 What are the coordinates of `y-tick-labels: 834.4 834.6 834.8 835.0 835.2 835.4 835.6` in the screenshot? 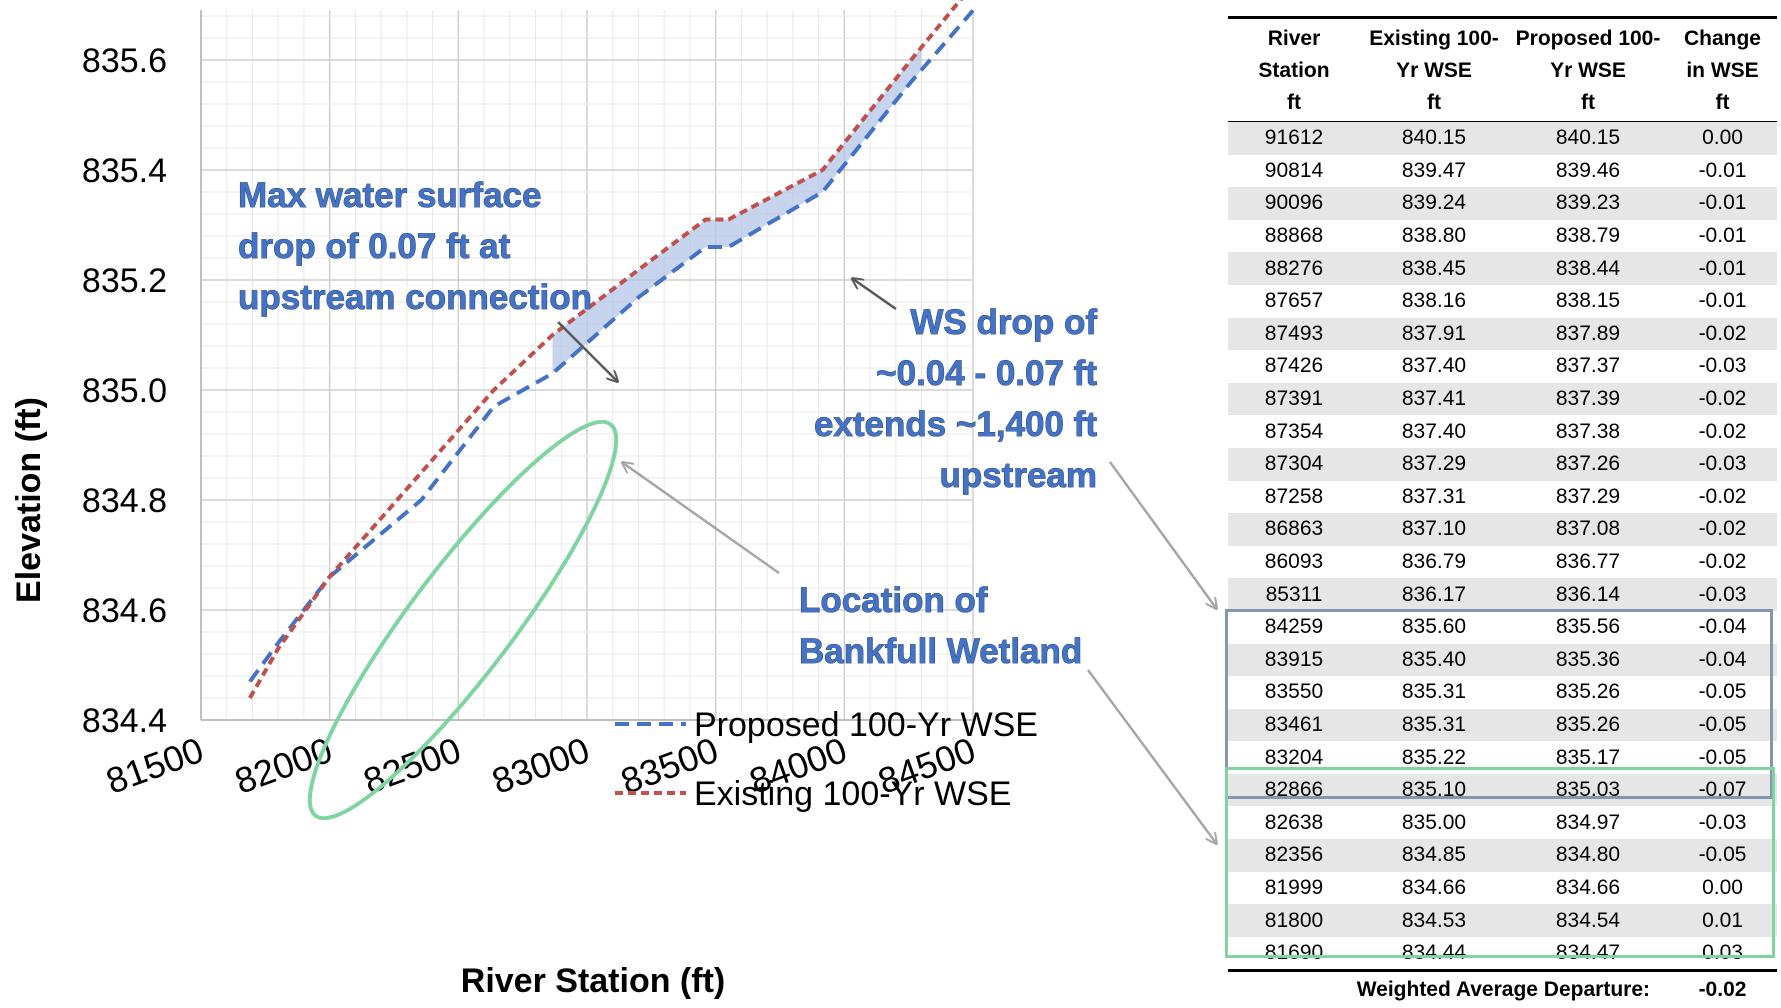 It's located at (124, 391).